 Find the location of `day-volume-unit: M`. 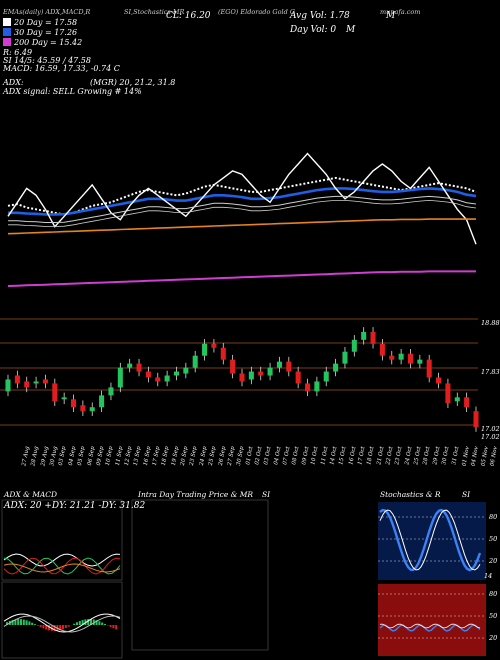

day-volume-unit: M is located at coordinates (351, 30).